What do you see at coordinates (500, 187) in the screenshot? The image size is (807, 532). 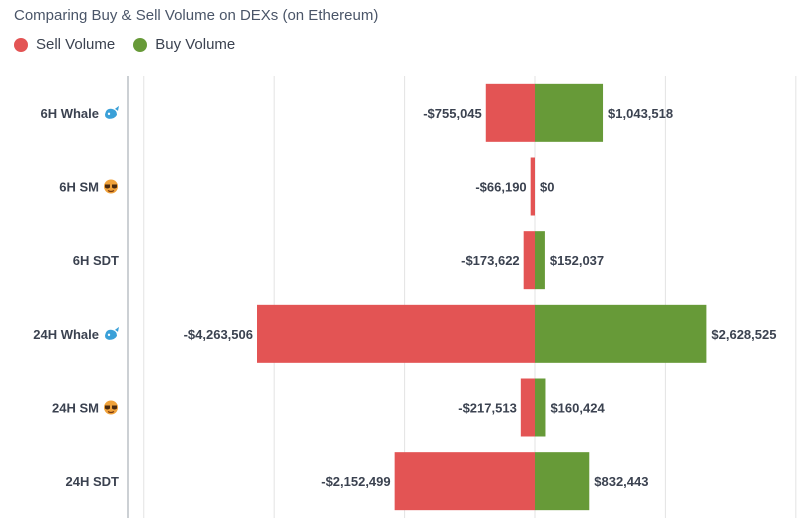 I see `sell-value-label: -$66,190` at bounding box center [500, 187].